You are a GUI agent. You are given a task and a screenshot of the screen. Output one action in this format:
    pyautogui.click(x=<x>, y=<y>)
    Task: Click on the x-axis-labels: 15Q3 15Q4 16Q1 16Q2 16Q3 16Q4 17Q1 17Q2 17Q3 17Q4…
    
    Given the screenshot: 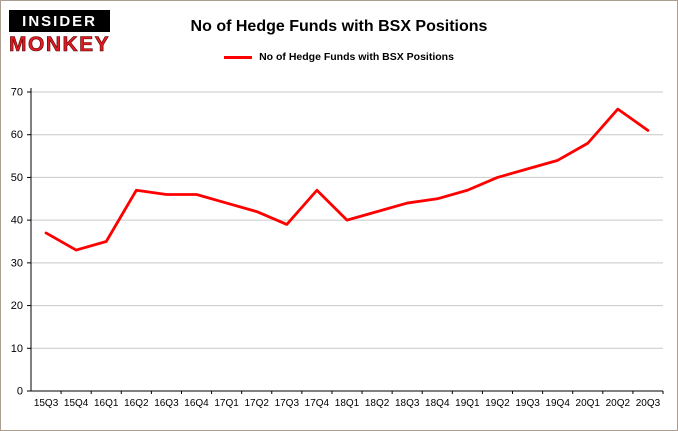 What is the action you would take?
    pyautogui.click(x=349, y=400)
    